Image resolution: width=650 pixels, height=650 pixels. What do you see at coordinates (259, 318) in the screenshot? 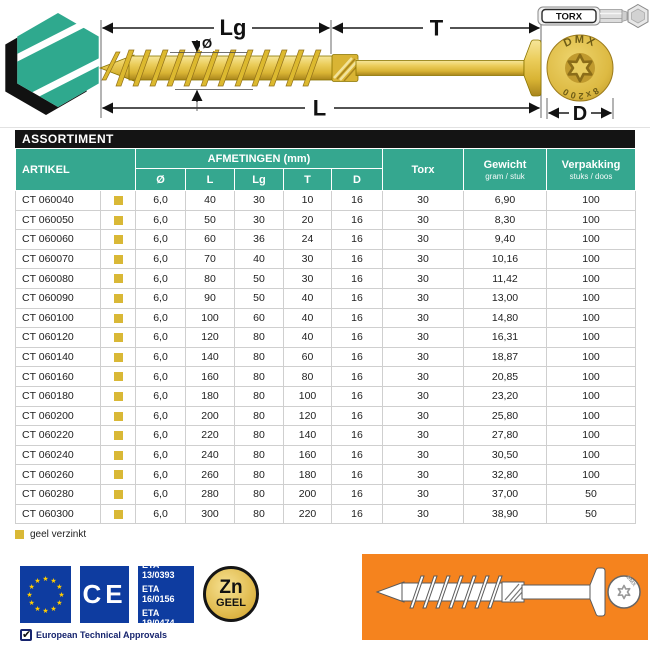
I see `value-cell: 60` at bounding box center [259, 318].